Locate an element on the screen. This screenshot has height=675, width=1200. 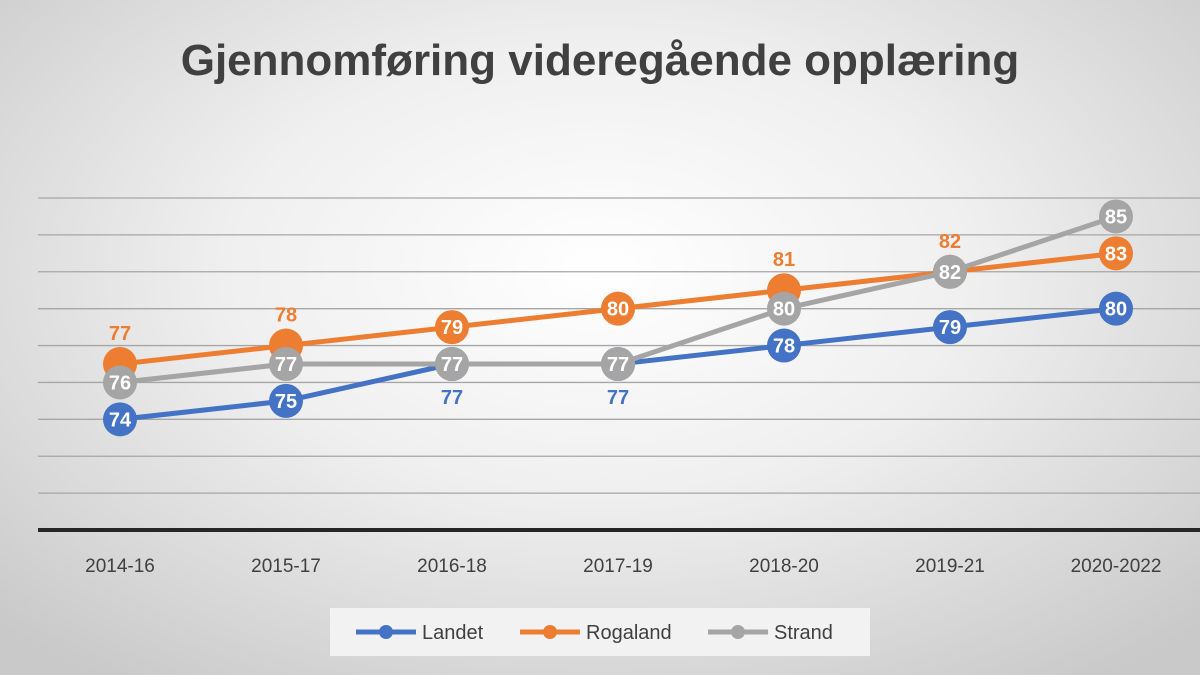
x-tick-label: 2016-18 is located at coordinates (452, 566).